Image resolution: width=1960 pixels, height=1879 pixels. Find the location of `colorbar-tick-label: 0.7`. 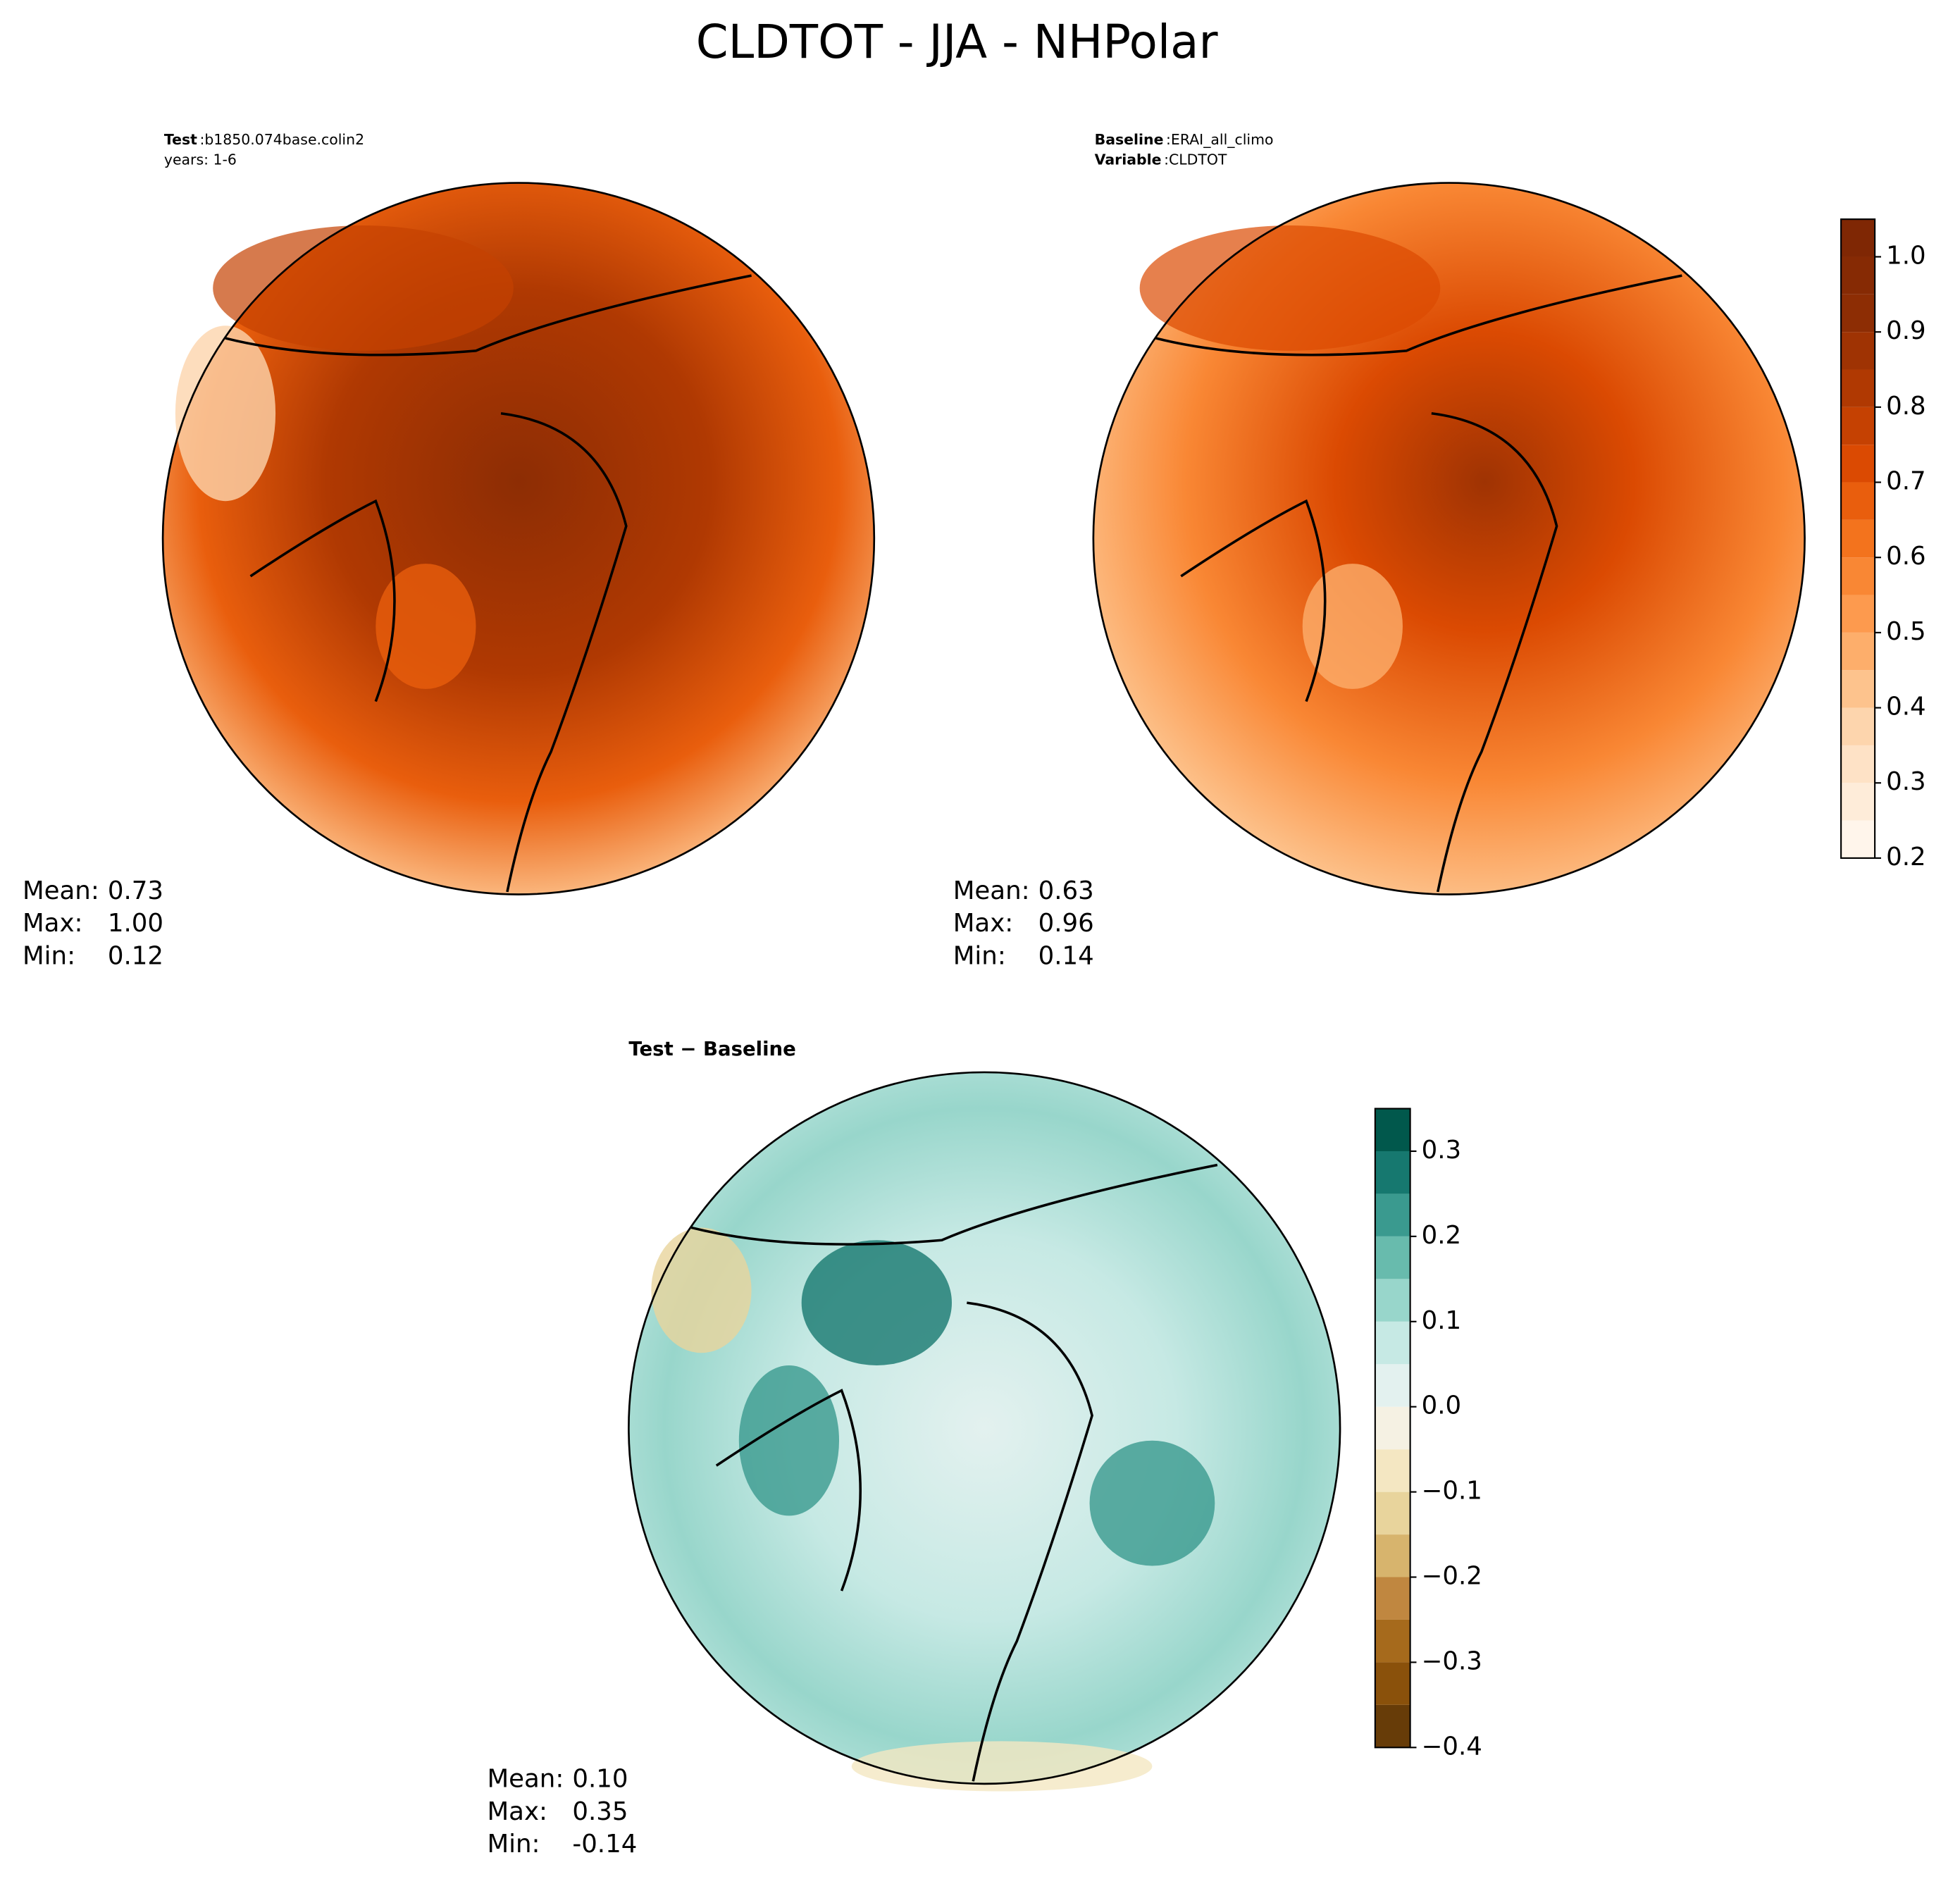

colorbar-tick-label: 0.7 is located at coordinates (1906, 482).